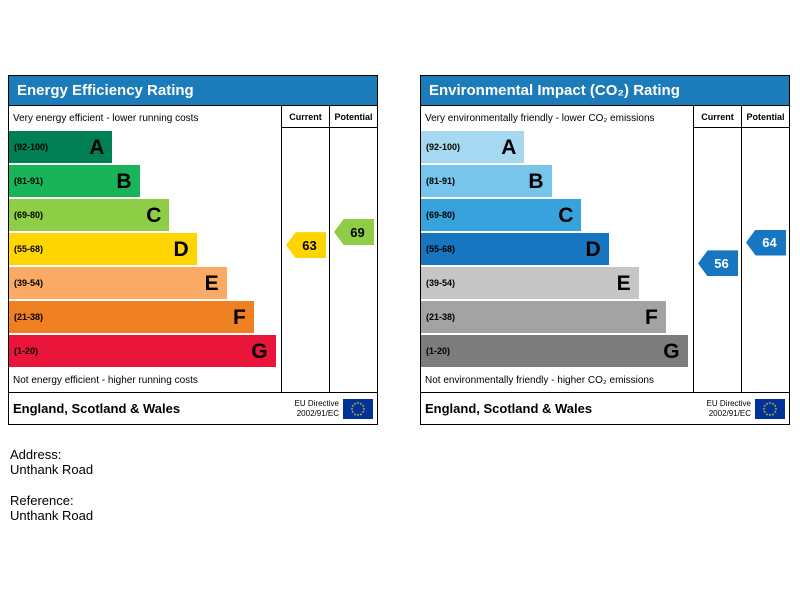 The image size is (800, 600). What do you see at coordinates (103, 249) in the screenshot?
I see `band-bar-d: (55-68) D` at bounding box center [103, 249].